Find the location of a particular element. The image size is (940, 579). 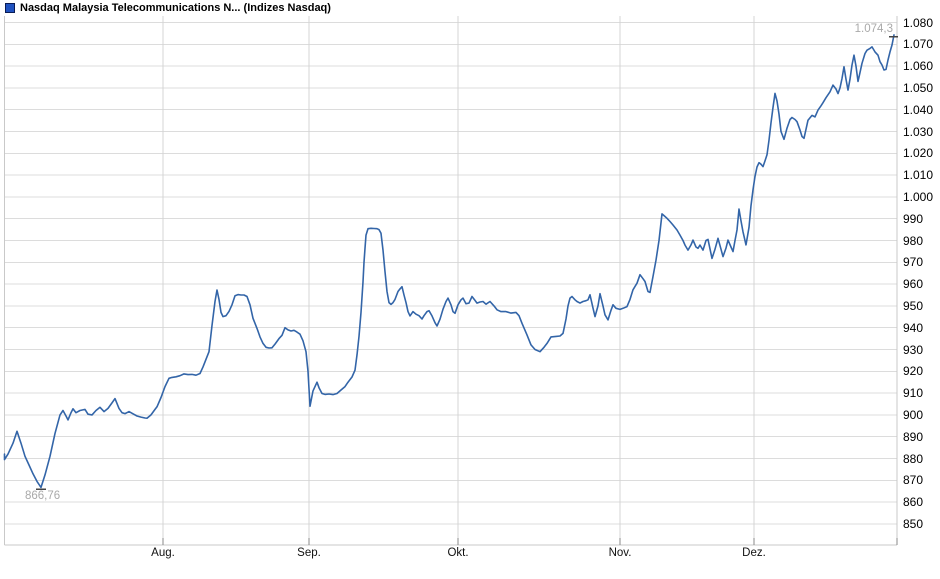

y-axis-label: 980 is located at coordinates (913, 241).